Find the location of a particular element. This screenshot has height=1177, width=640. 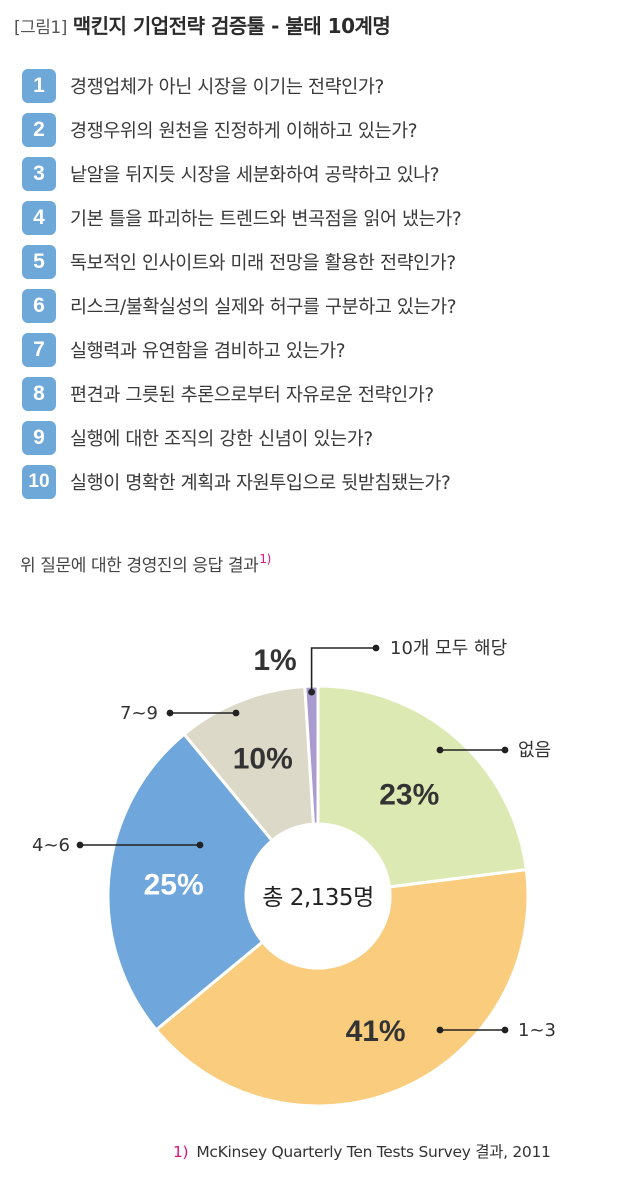

question-item: 4 기본 틀을 파괴하는 트렌드와 변곡점을 읽어 냈는가? is located at coordinates (327, 218).